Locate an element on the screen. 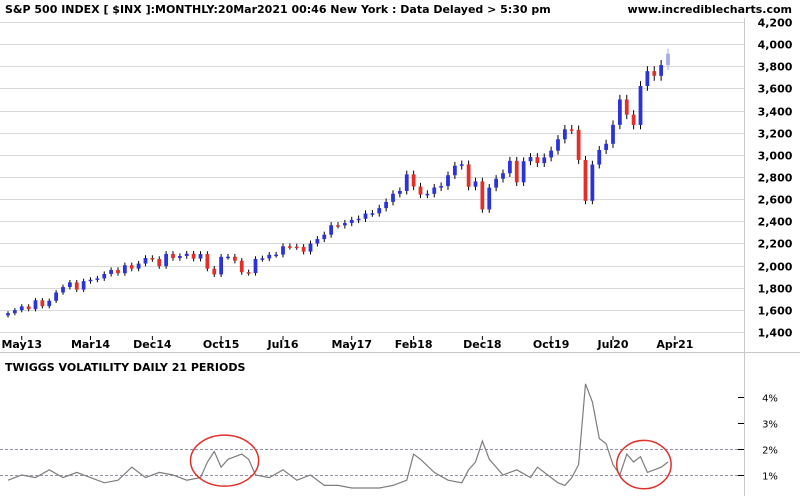 The width and height of the screenshot is (800, 500). x-axis-tick-label: Dec18 is located at coordinates (482, 344).